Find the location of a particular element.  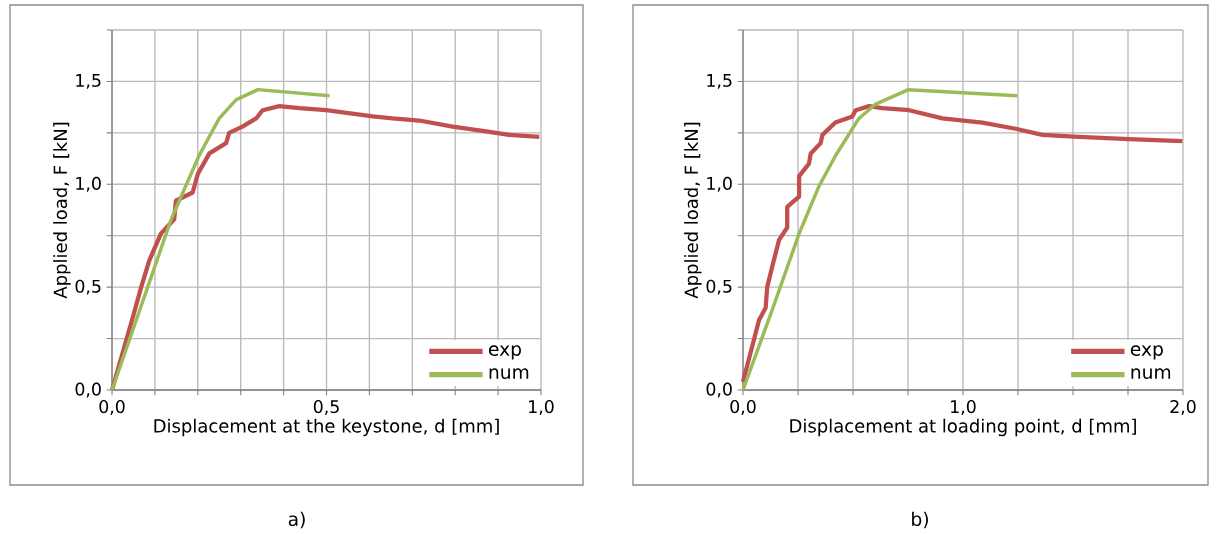

text: b) is located at coordinates (920, 520).